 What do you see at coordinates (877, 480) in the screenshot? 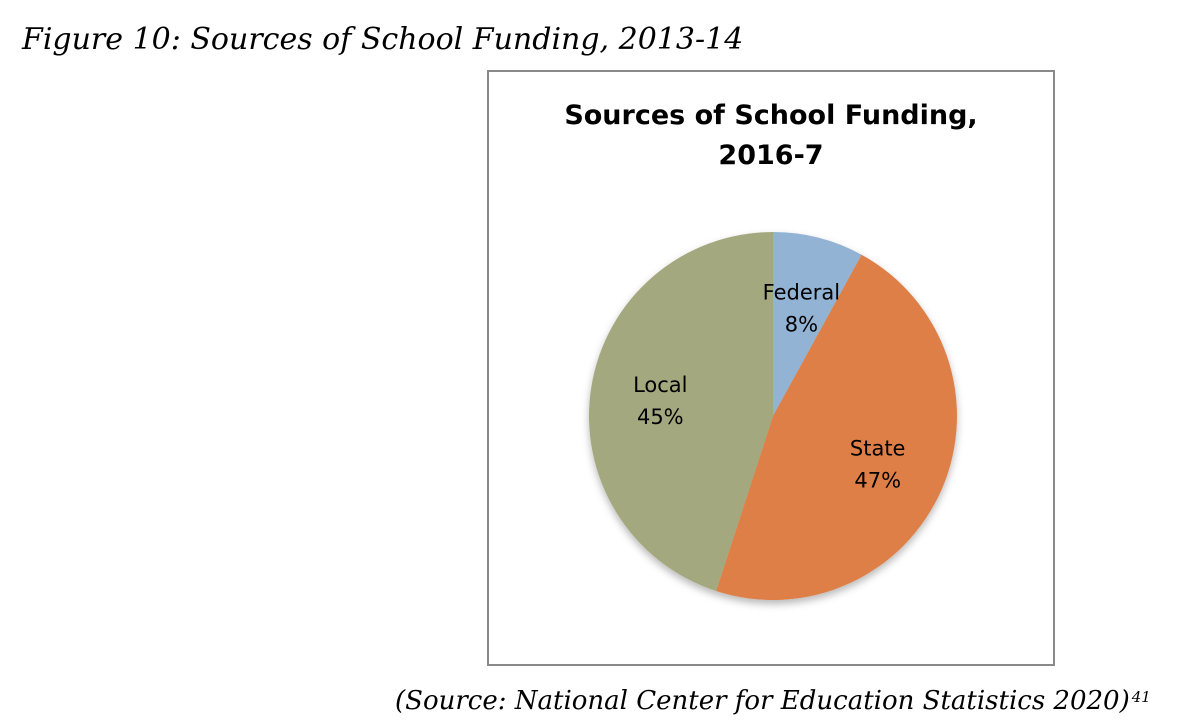
I see `slice-value-label-state: 47%` at bounding box center [877, 480].